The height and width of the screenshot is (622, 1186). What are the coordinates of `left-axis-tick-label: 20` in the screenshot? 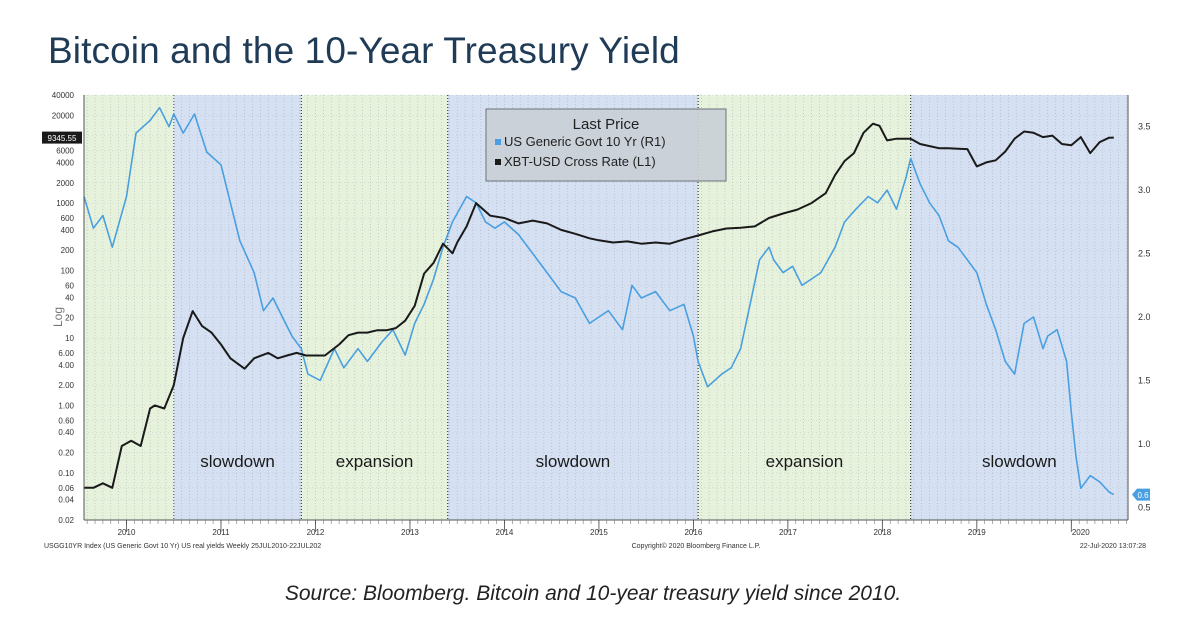 It's located at (69, 318).